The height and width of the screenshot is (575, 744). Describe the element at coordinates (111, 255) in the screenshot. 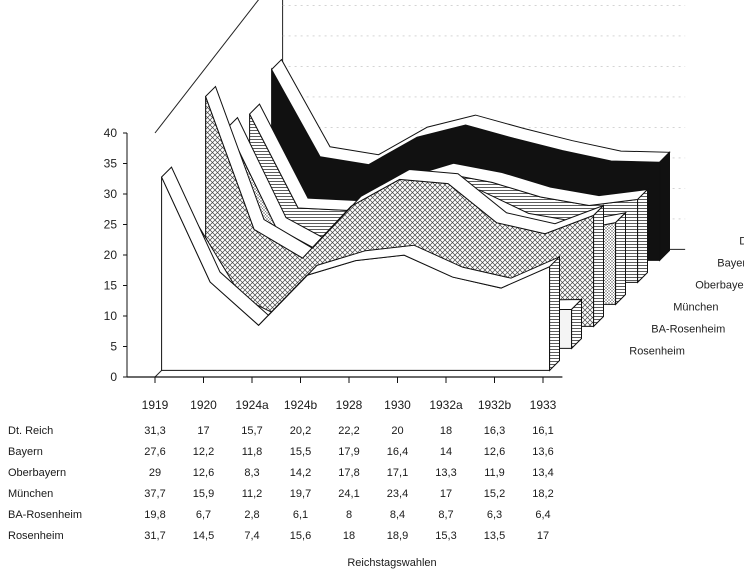

I see `y-tick-label: 20` at that location.